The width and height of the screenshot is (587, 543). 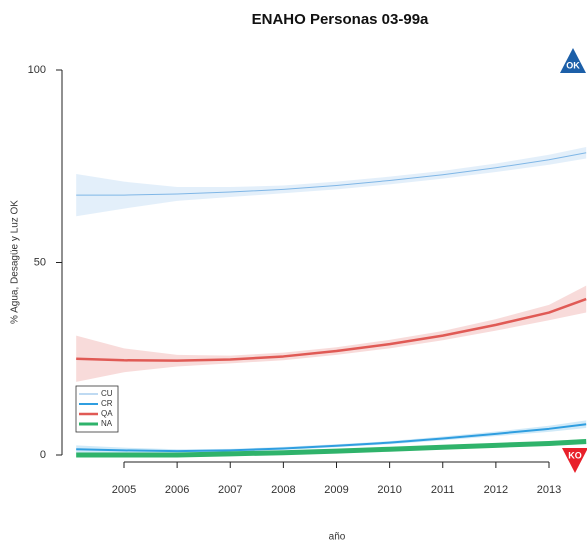 I want to click on x-tick-label: 2007, so click(x=230, y=490).